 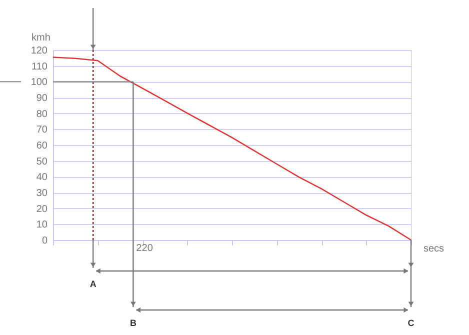 What do you see at coordinates (434, 249) in the screenshot?
I see `x-axis-title: secs` at bounding box center [434, 249].